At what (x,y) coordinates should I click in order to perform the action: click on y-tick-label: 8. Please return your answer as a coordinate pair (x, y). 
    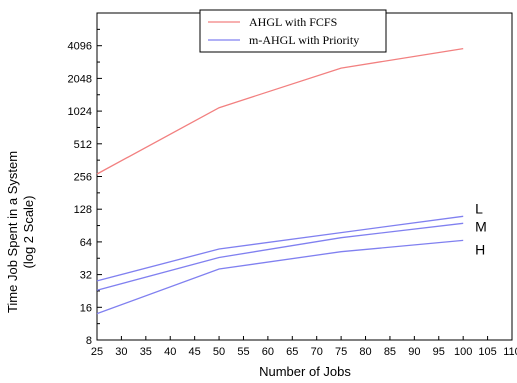
    Looking at the image, I should click on (89, 341).